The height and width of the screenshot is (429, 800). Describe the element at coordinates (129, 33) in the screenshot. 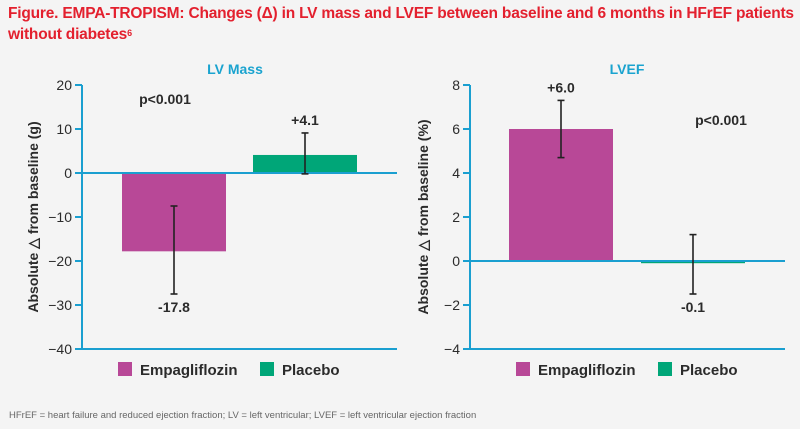

I see `figure-title-superscript: 6` at that location.